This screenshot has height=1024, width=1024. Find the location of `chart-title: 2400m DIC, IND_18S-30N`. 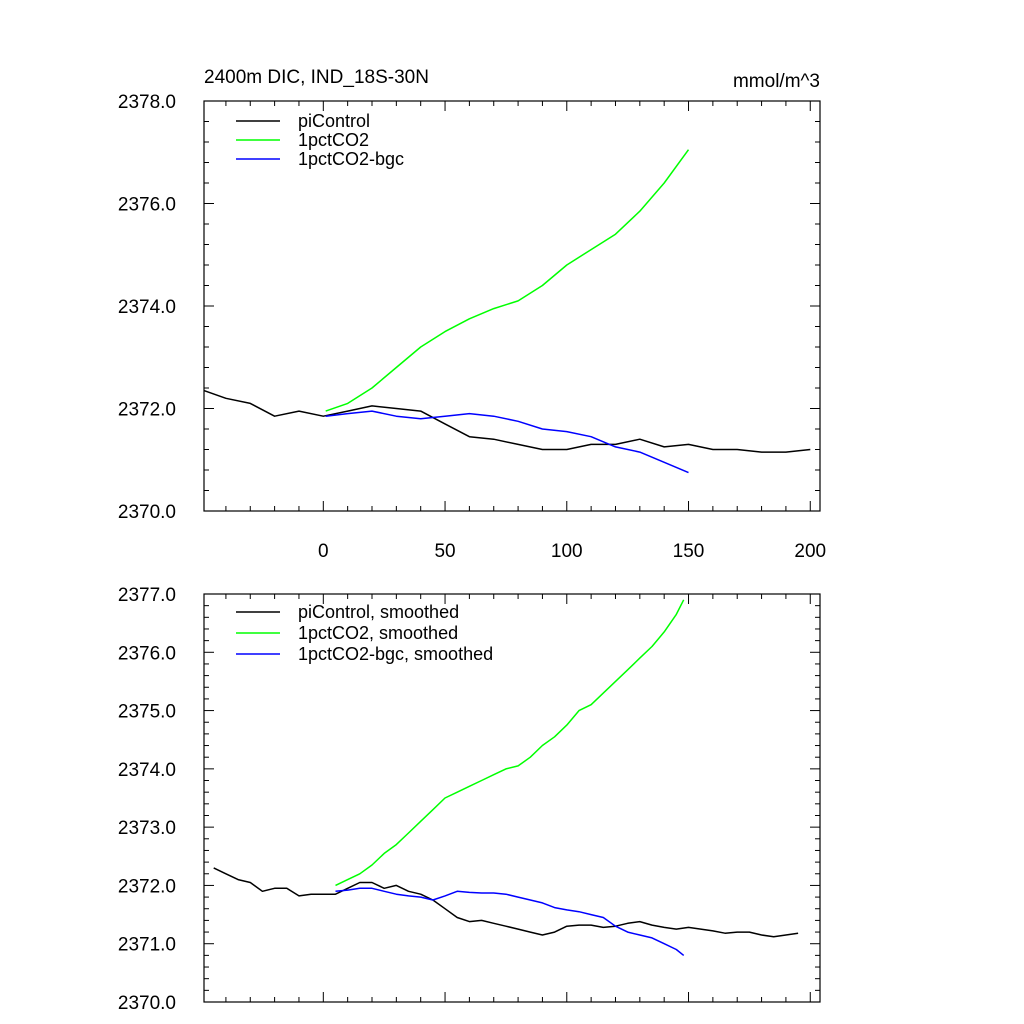

chart-title: 2400m DIC, IND_18S-30N is located at coordinates (316, 77).